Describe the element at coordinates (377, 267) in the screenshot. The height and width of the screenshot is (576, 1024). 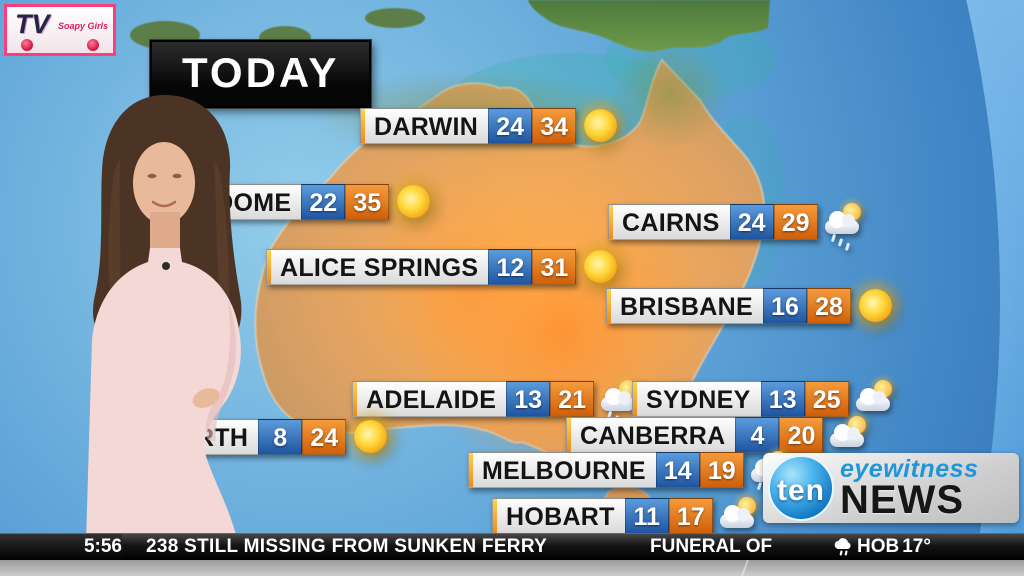
I see `city-name: ALICE SPRINGS` at that location.